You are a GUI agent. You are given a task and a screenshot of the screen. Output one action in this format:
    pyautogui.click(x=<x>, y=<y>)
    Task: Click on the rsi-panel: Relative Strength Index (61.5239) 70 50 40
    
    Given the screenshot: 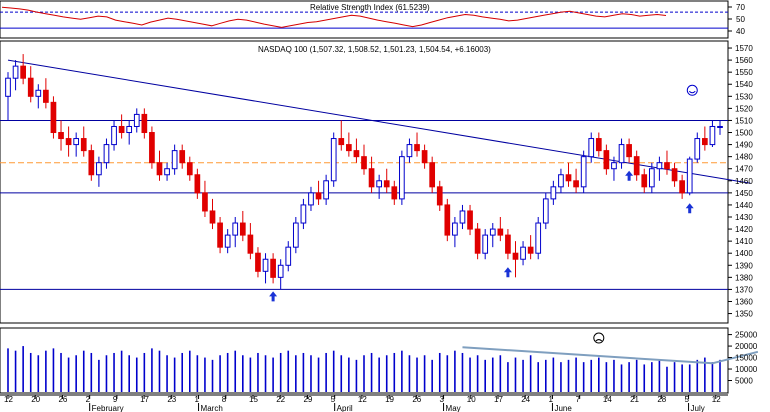 What is the action you would take?
    pyautogui.click(x=372, y=19)
    